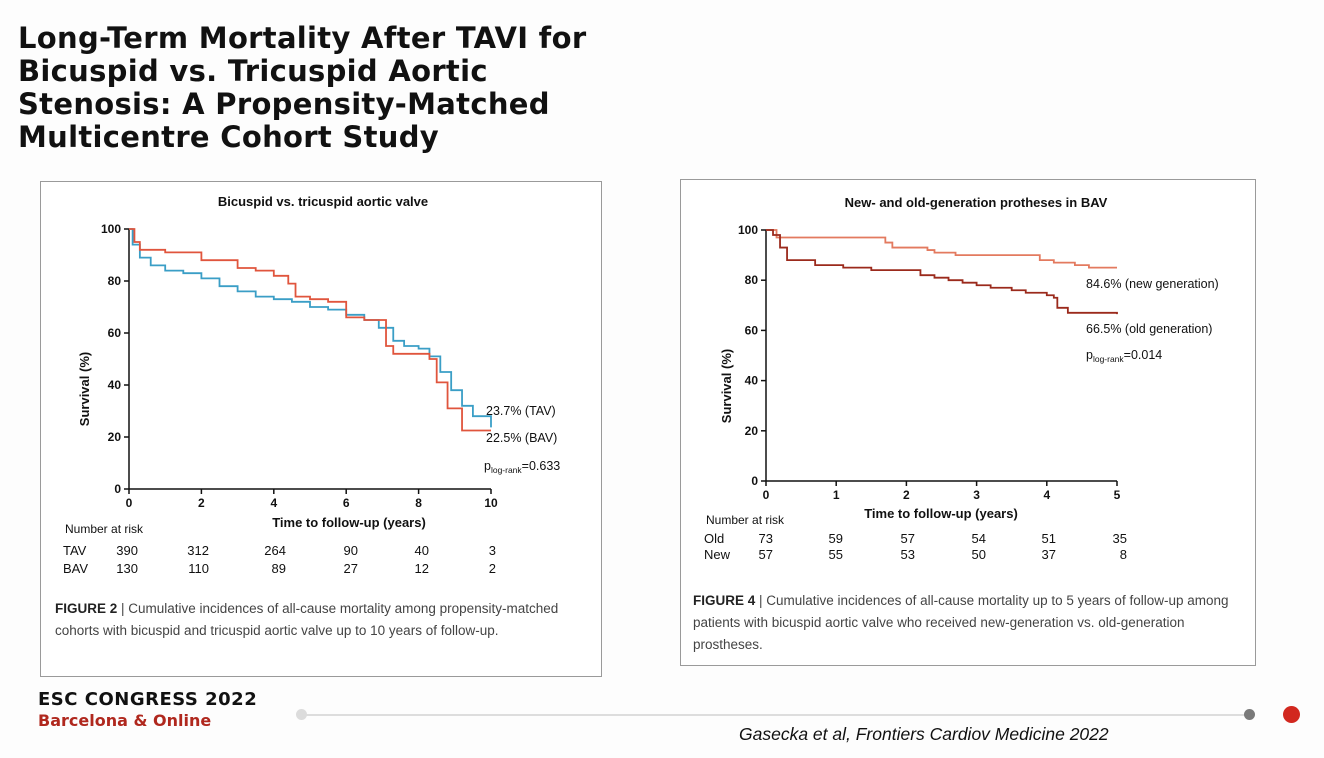 Image resolution: width=1324 pixels, height=758 pixels. Describe the element at coordinates (766, 538) in the screenshot. I see `risk-value: 73` at that location.